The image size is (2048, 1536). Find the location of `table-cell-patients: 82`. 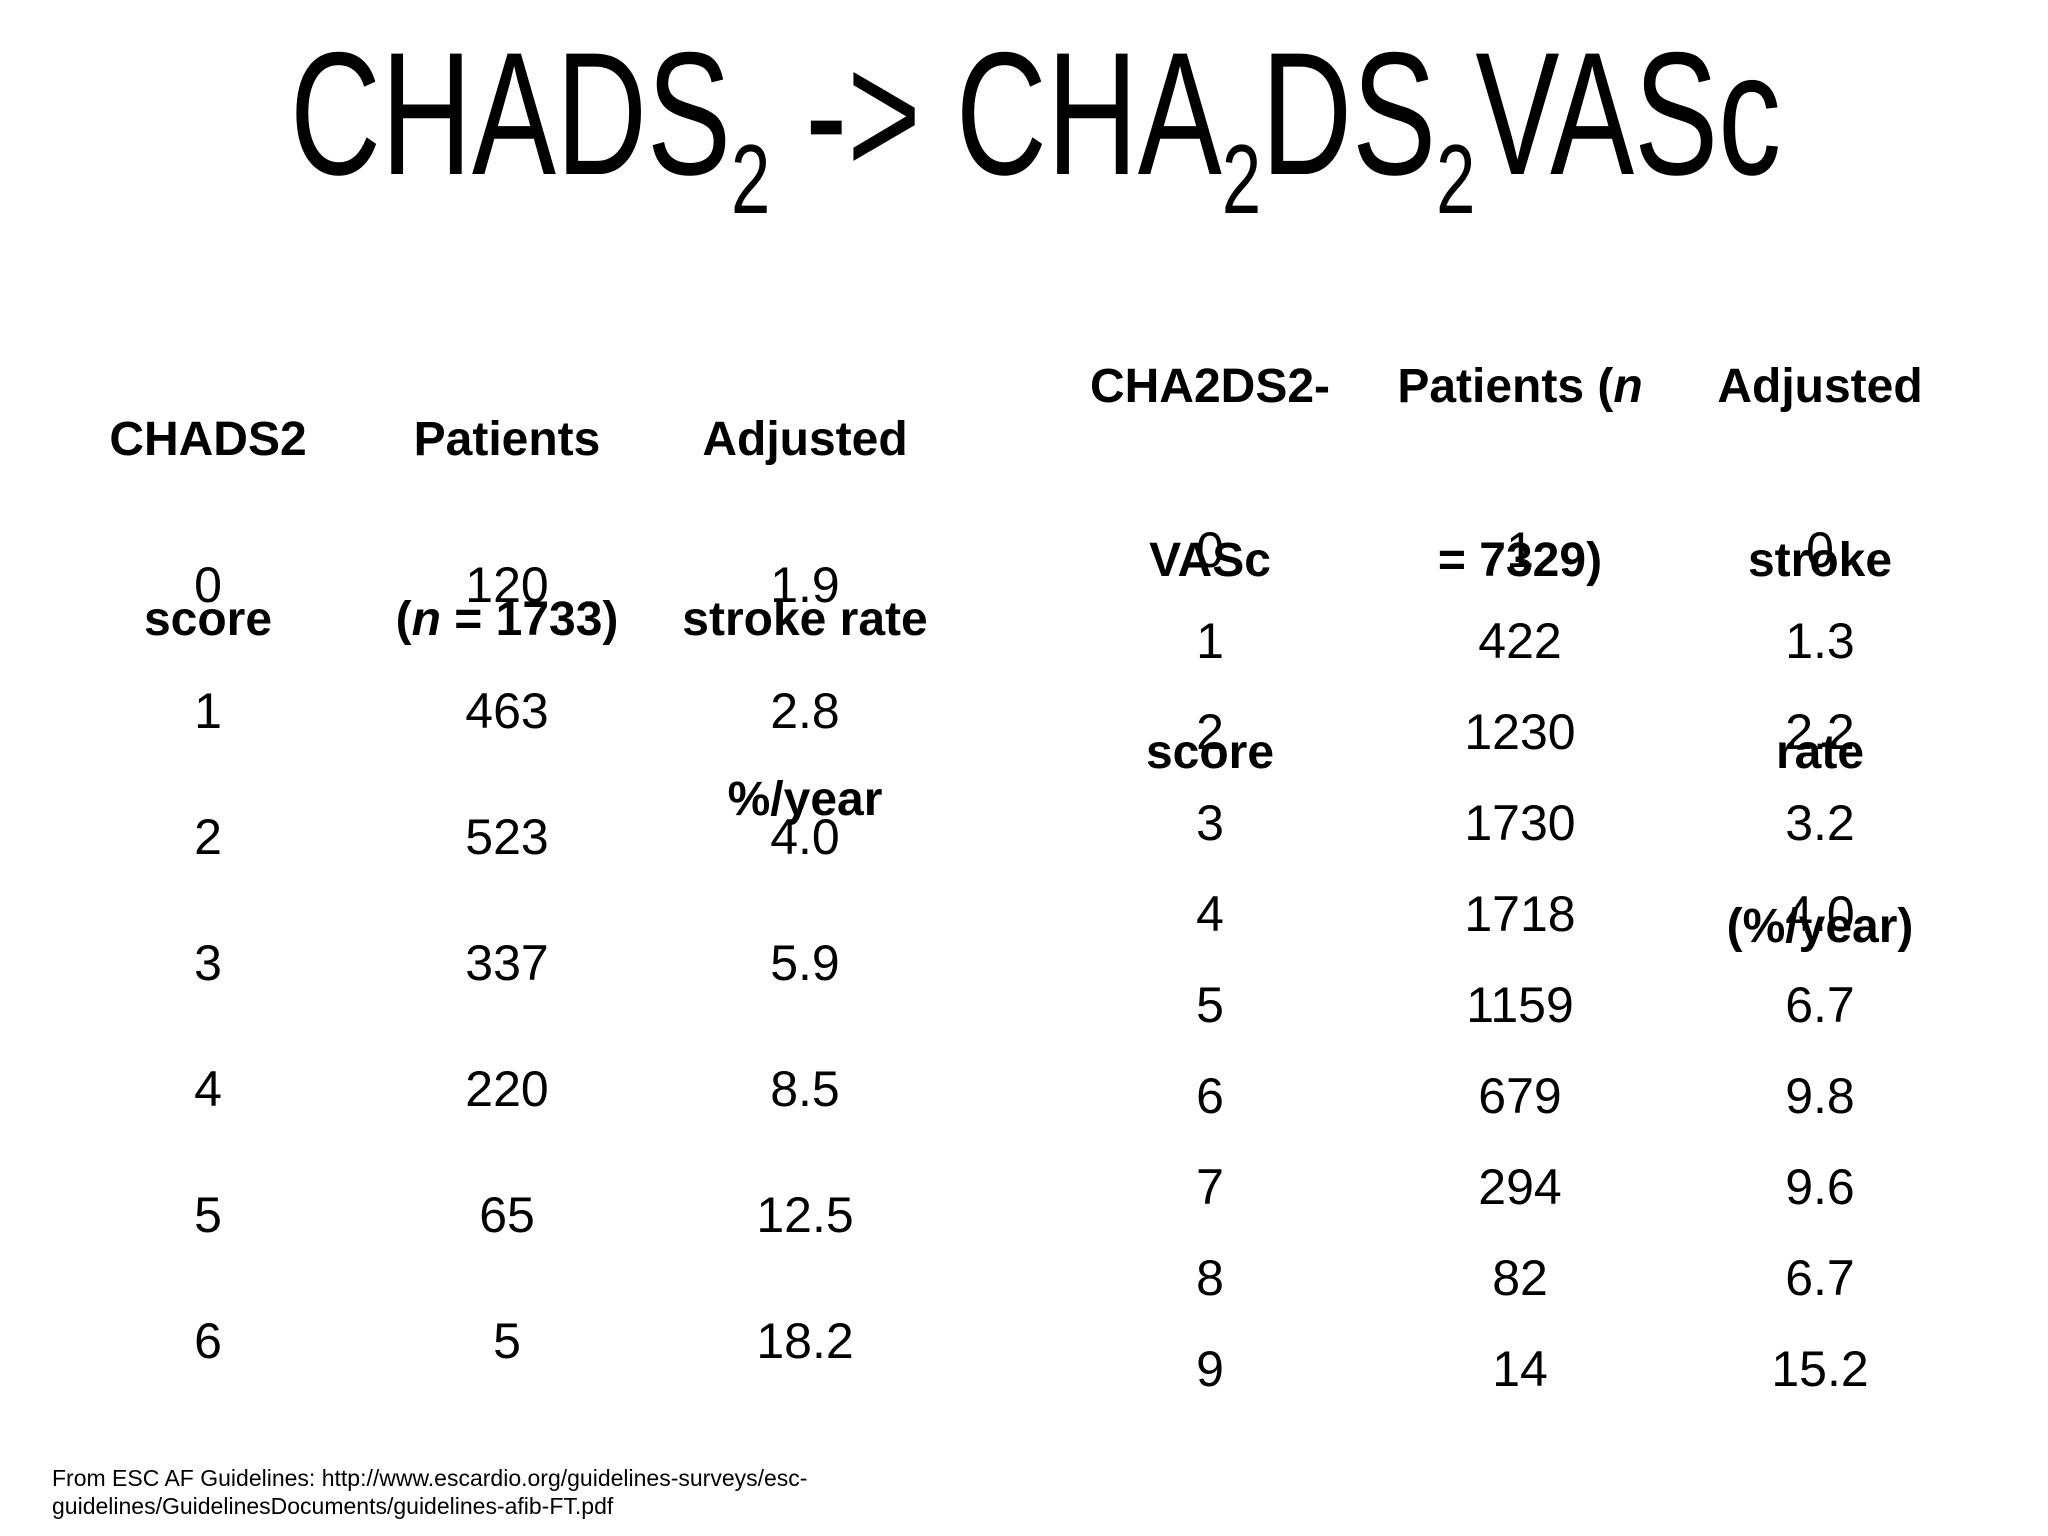

table-cell-patients: 82 is located at coordinates (1520, 1278).